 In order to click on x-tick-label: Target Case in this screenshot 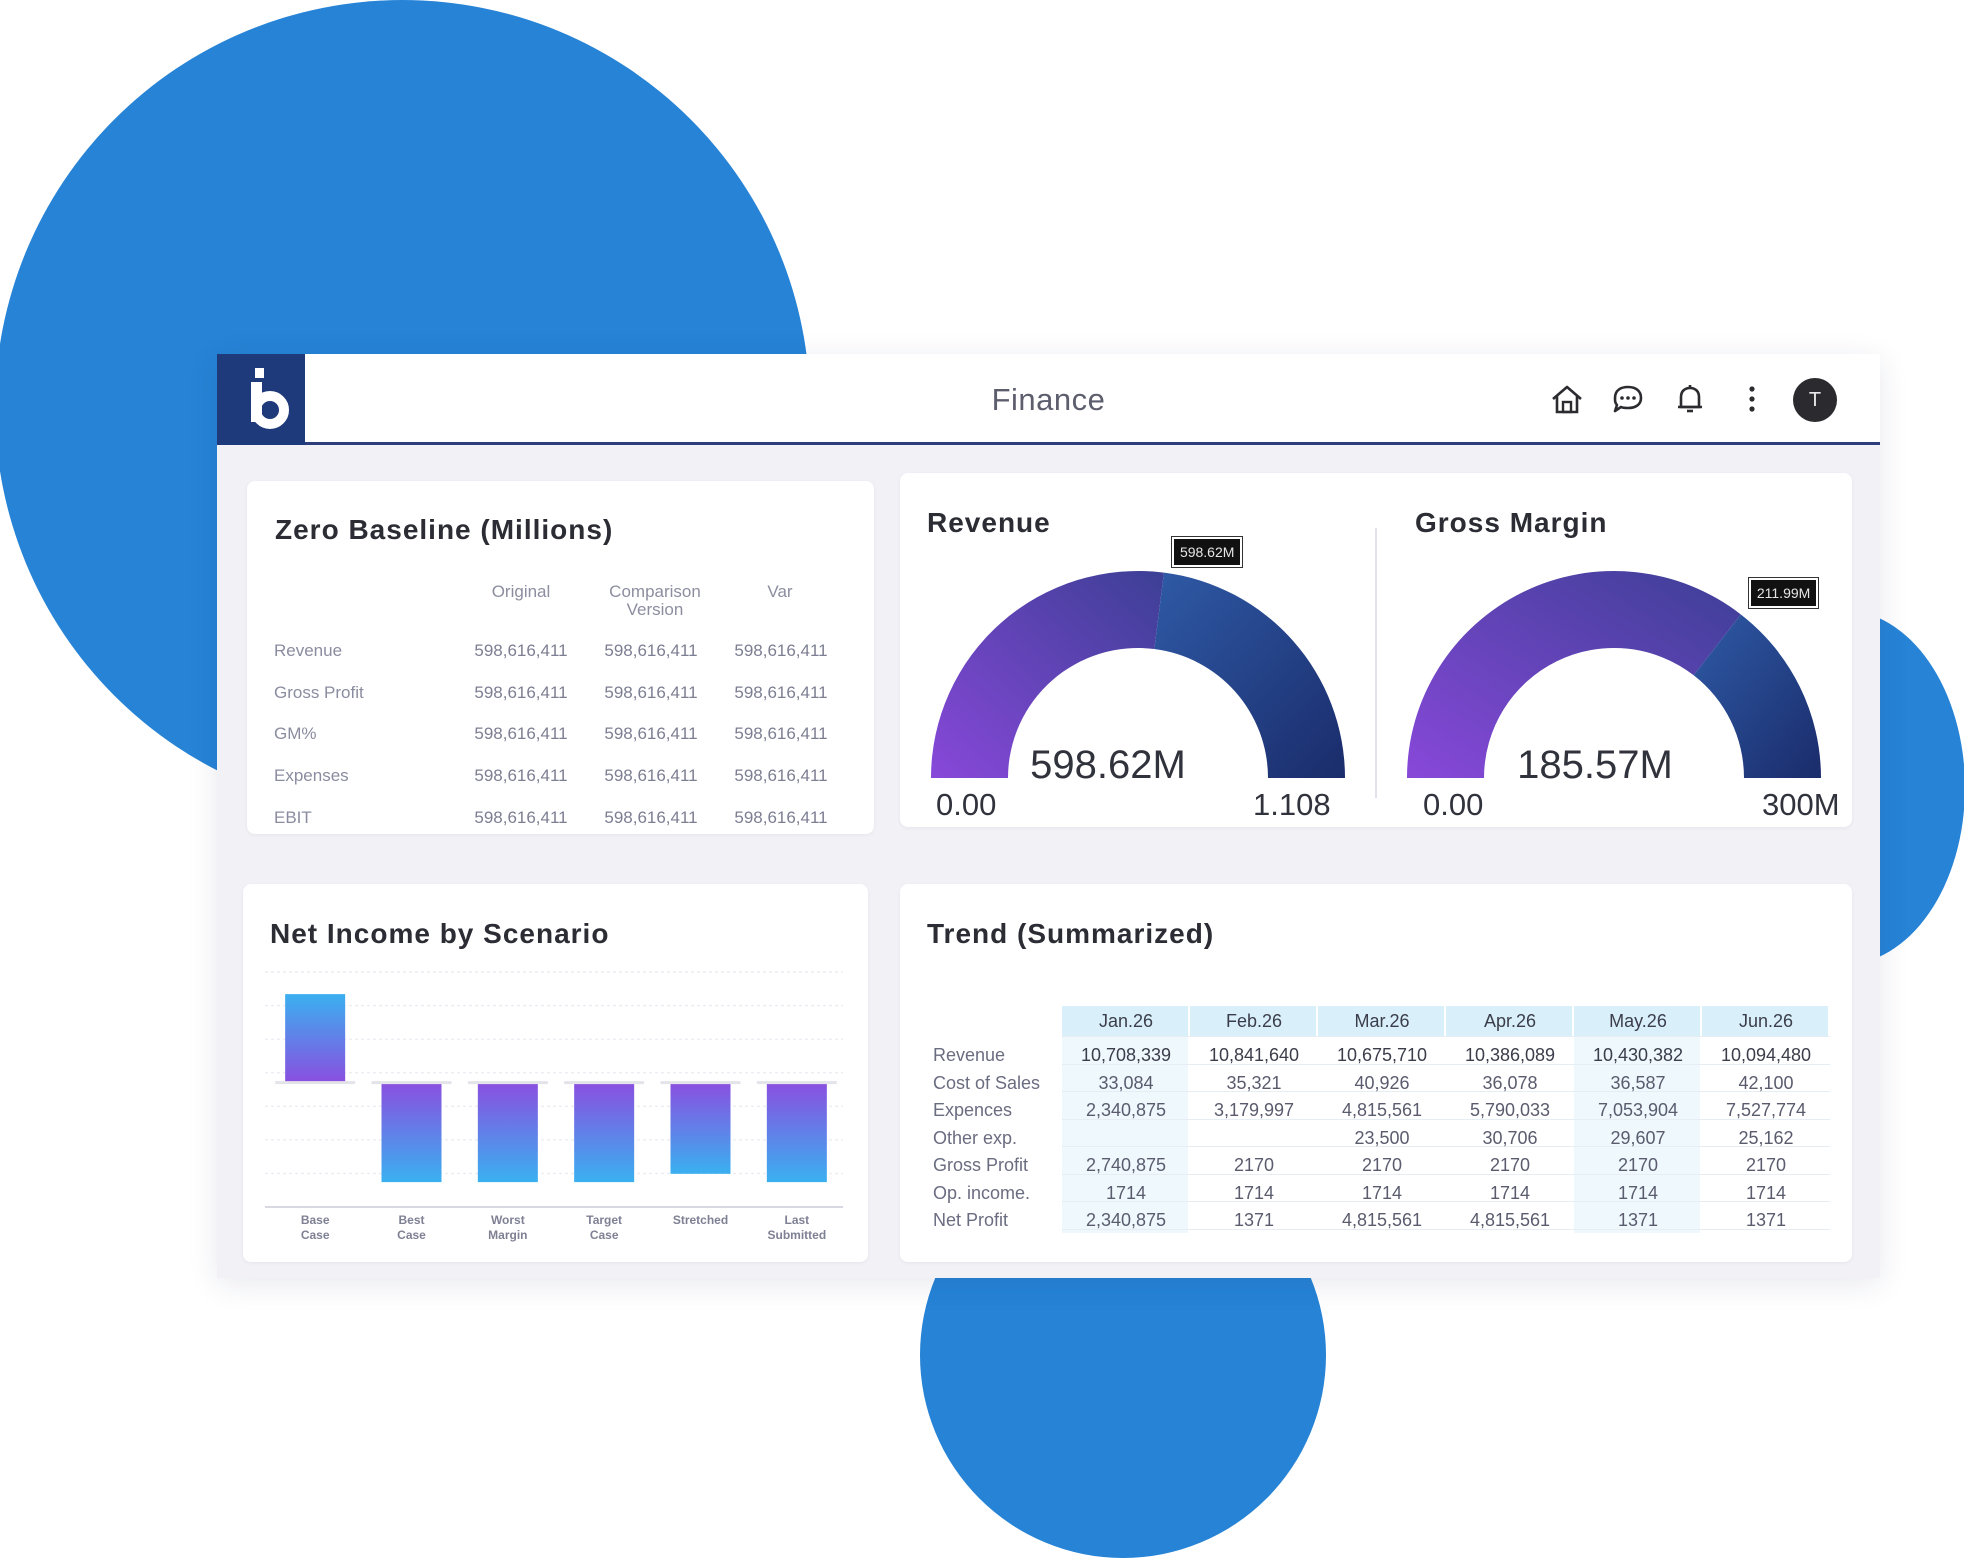, I will do `click(604, 1227)`.